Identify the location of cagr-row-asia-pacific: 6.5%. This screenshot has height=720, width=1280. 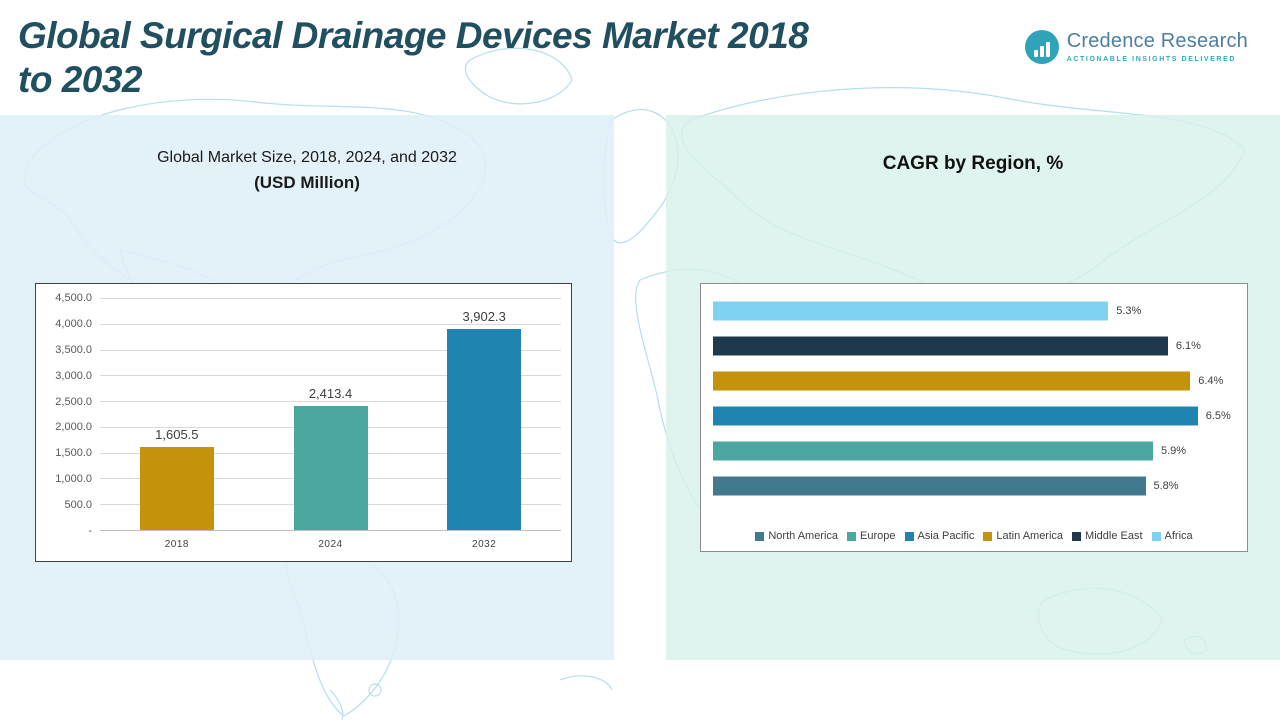
(974, 415).